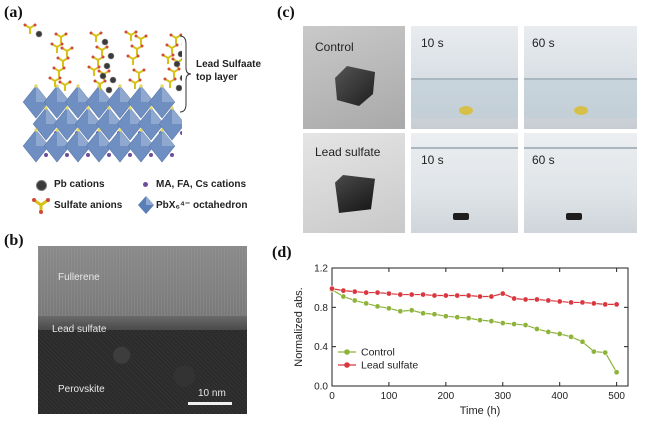 This screenshot has width=649, height=428. What do you see at coordinates (212, 393) in the screenshot?
I see `scale-bar-label: 10 nm` at bounding box center [212, 393].